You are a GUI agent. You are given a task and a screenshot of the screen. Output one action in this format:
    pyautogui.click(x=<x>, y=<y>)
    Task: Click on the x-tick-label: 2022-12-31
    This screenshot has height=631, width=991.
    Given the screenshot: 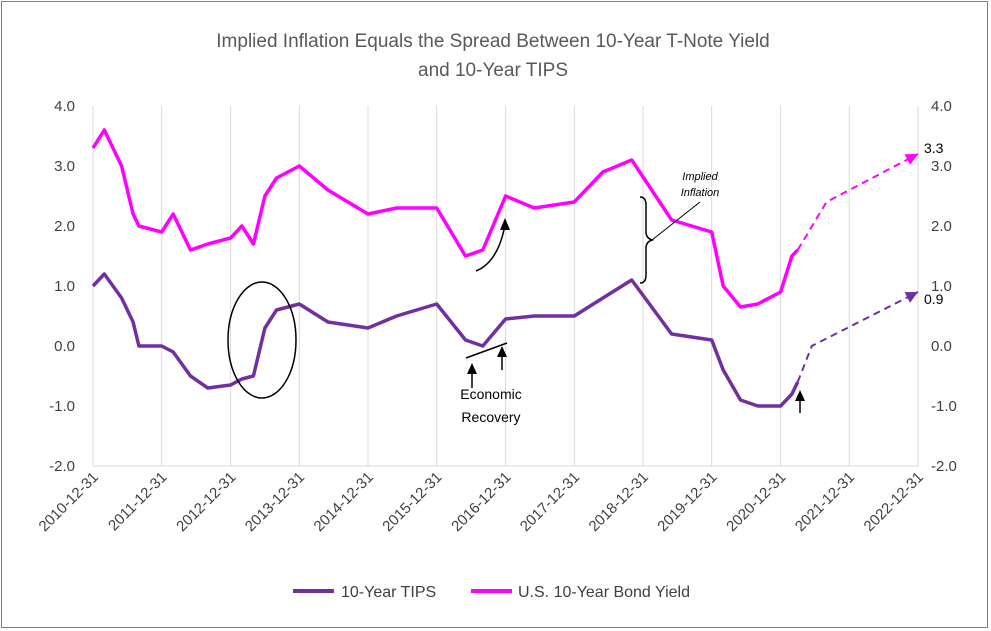 What is the action you would take?
    pyautogui.click(x=894, y=502)
    